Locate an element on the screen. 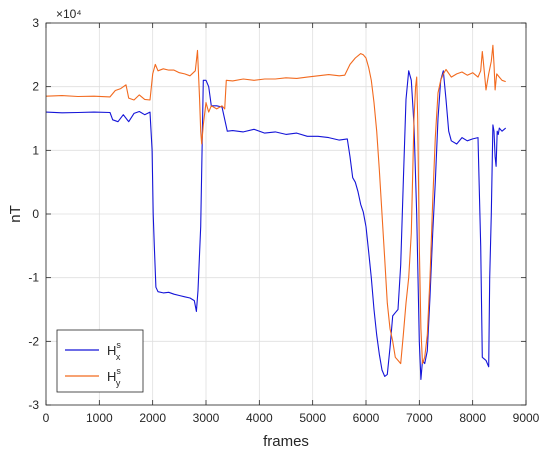  x-tick-label: 5000 is located at coordinates (312, 418).